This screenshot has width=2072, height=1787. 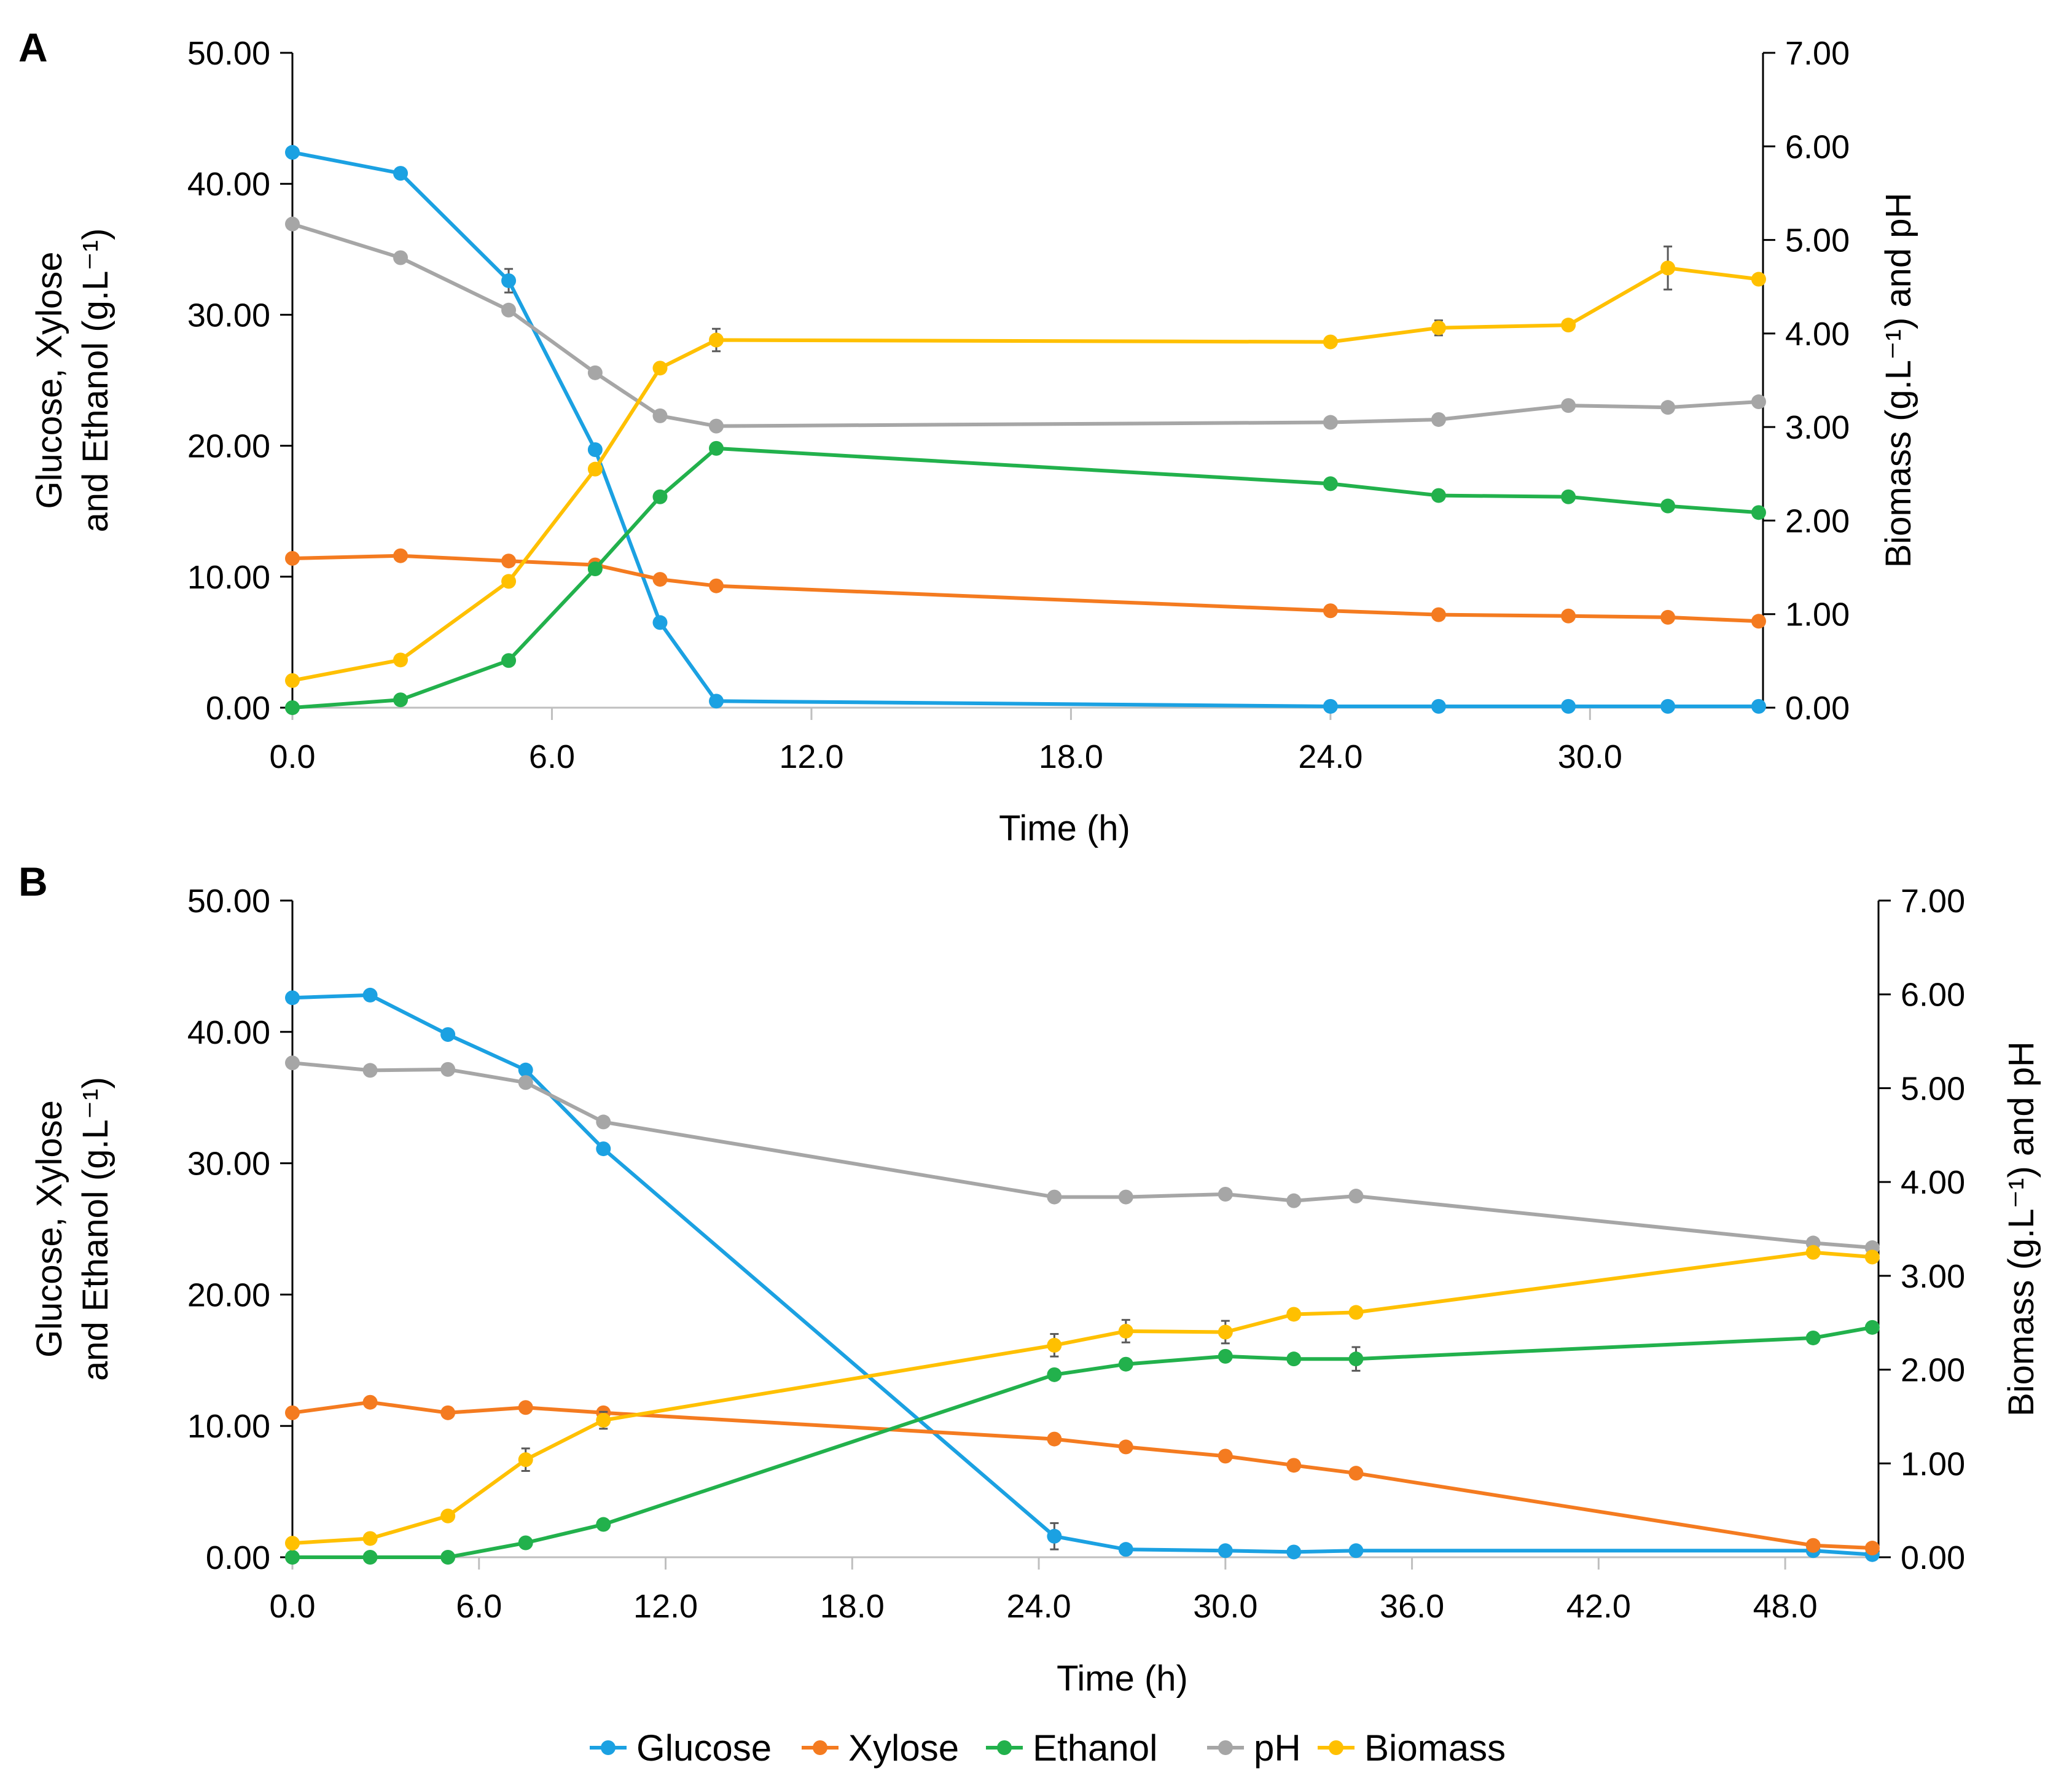 What do you see at coordinates (33, 47) in the screenshot?
I see `panel-label: A` at bounding box center [33, 47].